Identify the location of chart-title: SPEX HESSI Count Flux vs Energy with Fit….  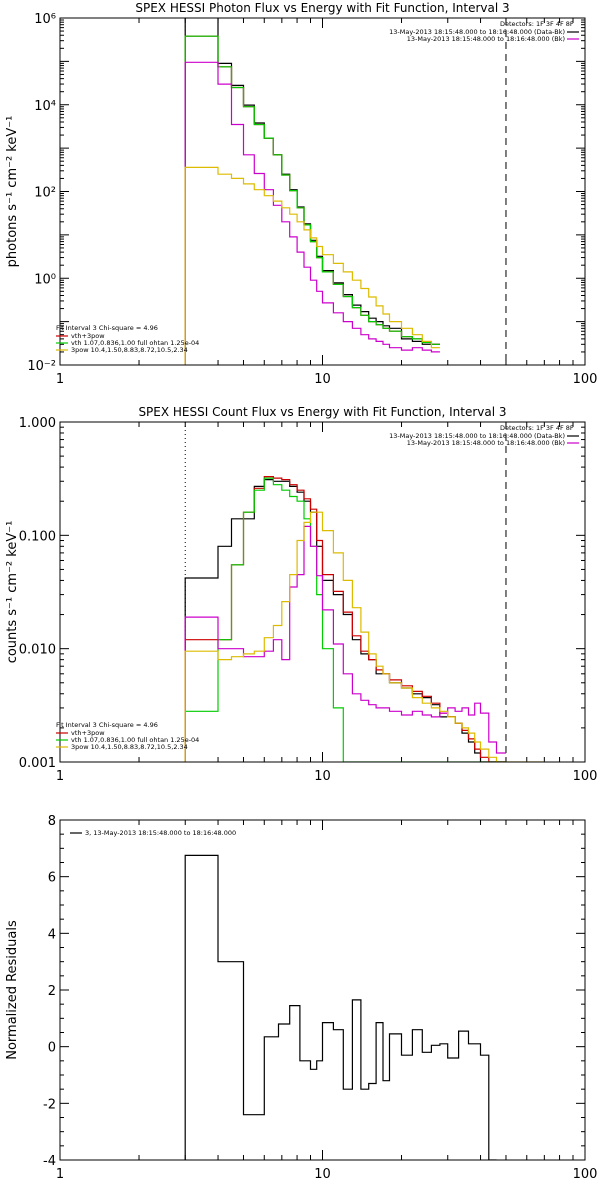
(322, 412).